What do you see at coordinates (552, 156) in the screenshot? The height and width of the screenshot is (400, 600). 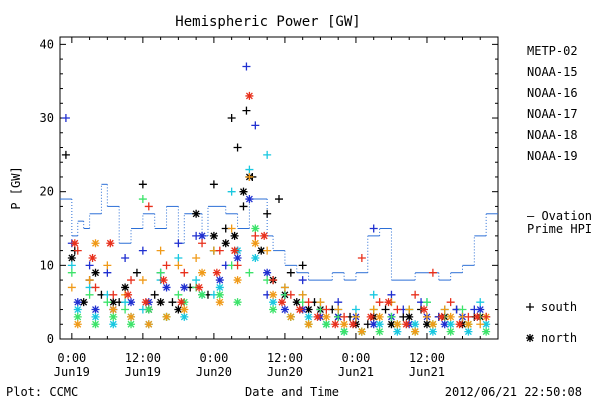 I see `legend-satellite-label: NOAA-19` at bounding box center [552, 156].